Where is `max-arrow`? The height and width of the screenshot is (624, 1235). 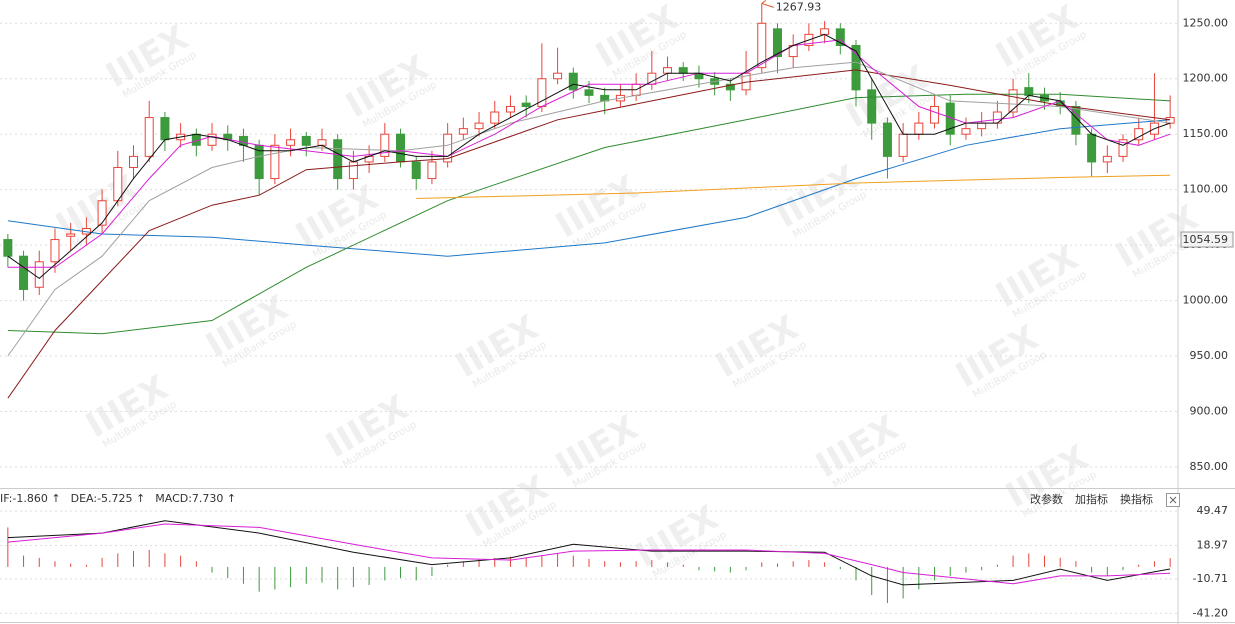
max-arrow is located at coordinates (767, 4).